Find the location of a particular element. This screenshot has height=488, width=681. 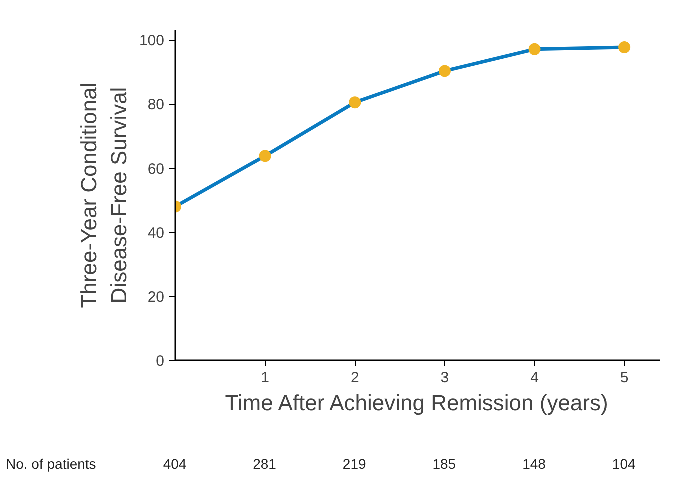

text: 404 is located at coordinates (175, 464).